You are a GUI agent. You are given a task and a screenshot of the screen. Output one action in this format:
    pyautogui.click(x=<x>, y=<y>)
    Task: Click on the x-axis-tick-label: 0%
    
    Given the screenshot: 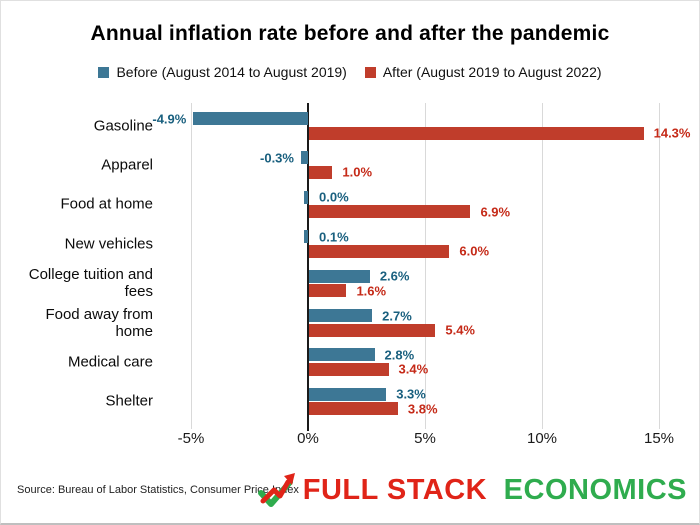 What is the action you would take?
    pyautogui.click(x=308, y=438)
    